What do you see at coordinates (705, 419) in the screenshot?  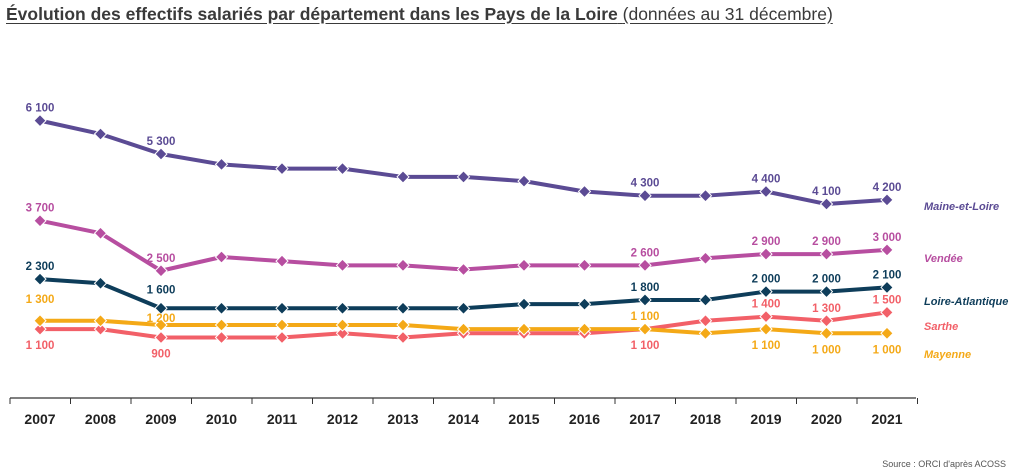 I see `x-tick-label: 2018` at bounding box center [705, 419].